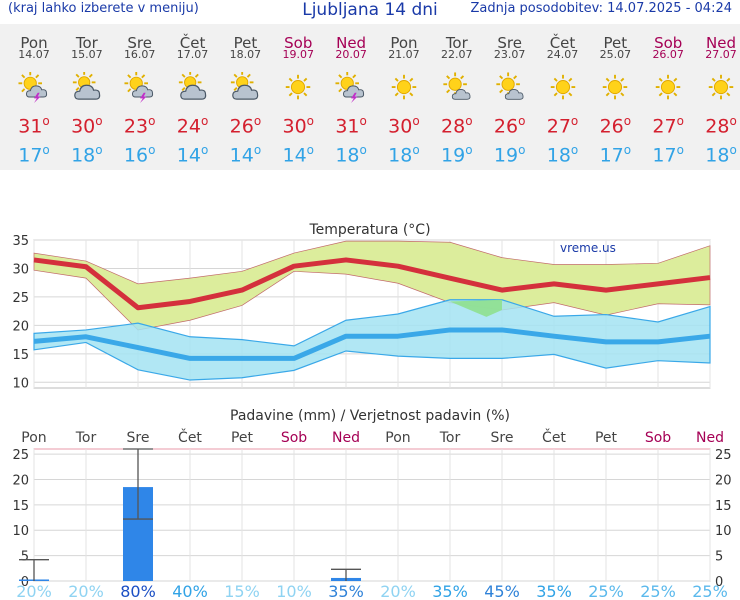 This screenshot has width=740, height=600. What do you see at coordinates (658, 438) in the screenshot?
I see `precipitation-day-label: Sob` at bounding box center [658, 438].